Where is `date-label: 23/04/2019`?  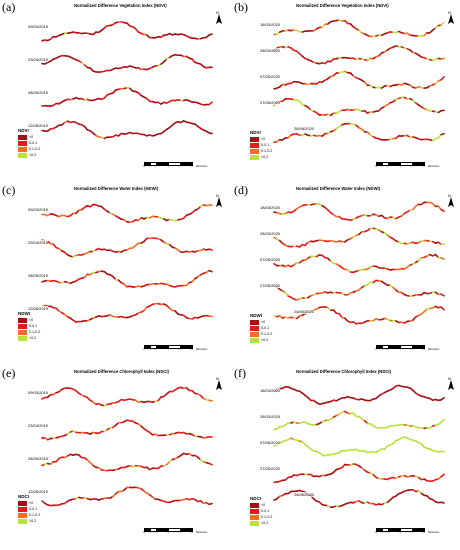
date-label: 23/04/2019 is located at coordinates (38, 425).